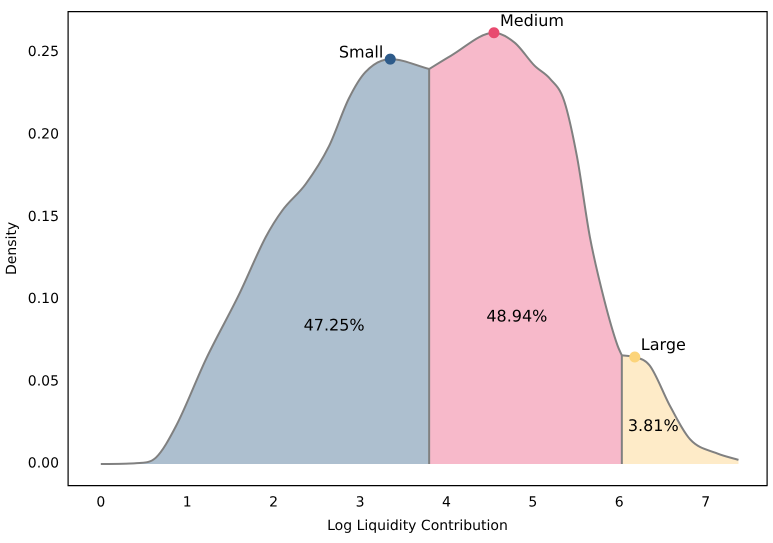 This screenshot has width=773, height=543. Describe the element at coordinates (43, 52) in the screenshot. I see `y-tick-label: 0.25` at that location.